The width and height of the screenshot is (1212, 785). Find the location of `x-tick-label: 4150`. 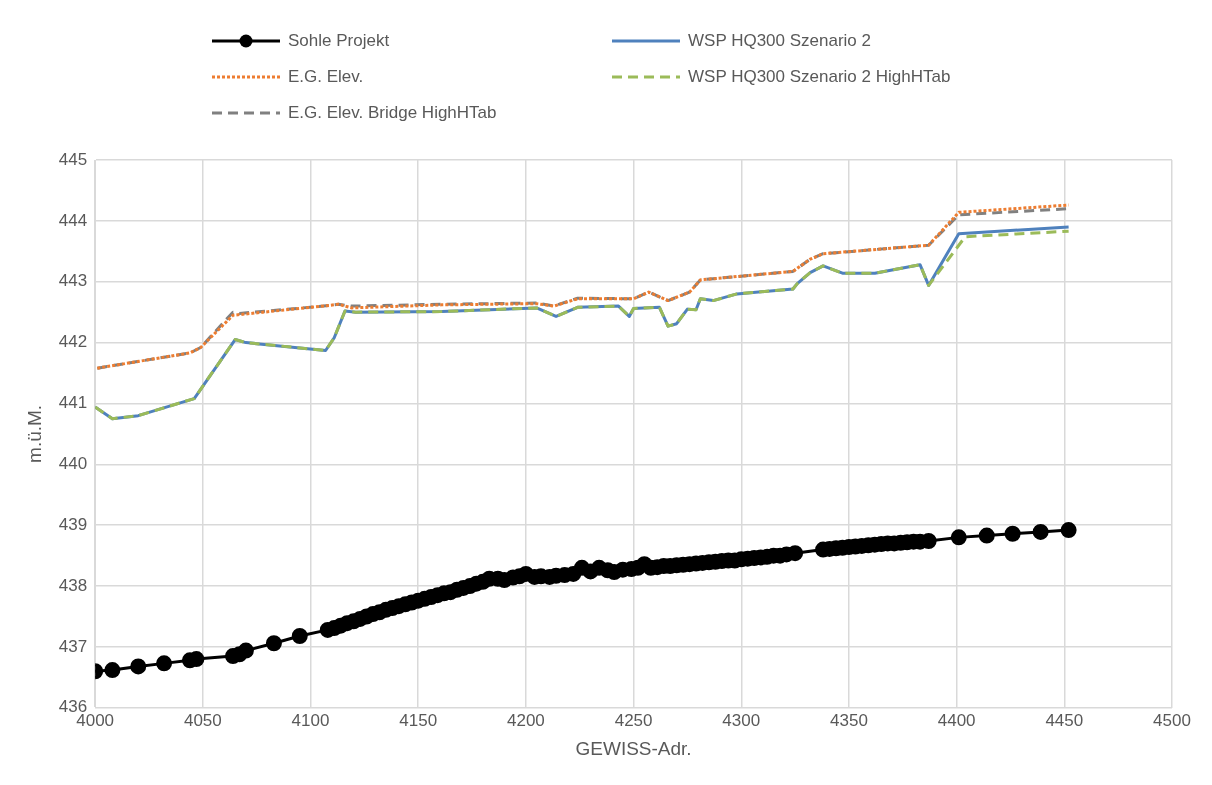

x-tick-label: 4150 is located at coordinates (418, 720).